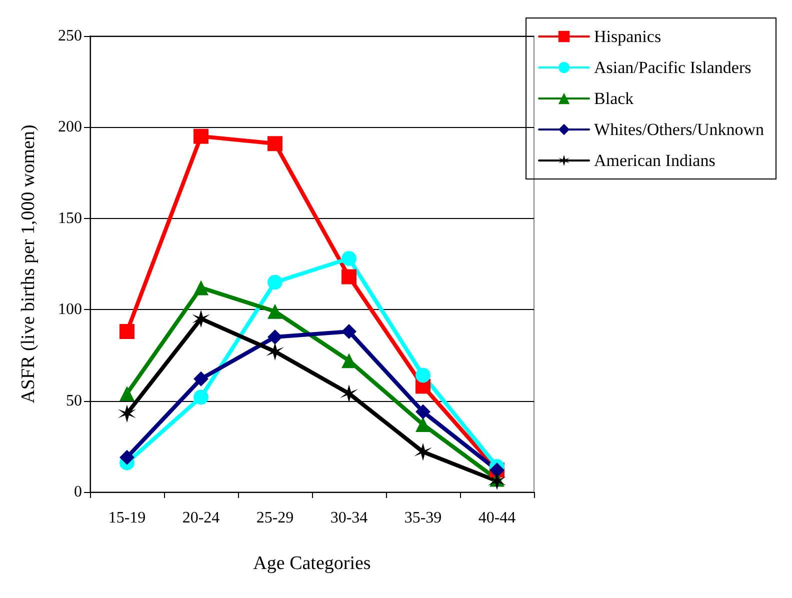 The height and width of the screenshot is (598, 792). I want to click on y-tick-label: 100, so click(70, 309).